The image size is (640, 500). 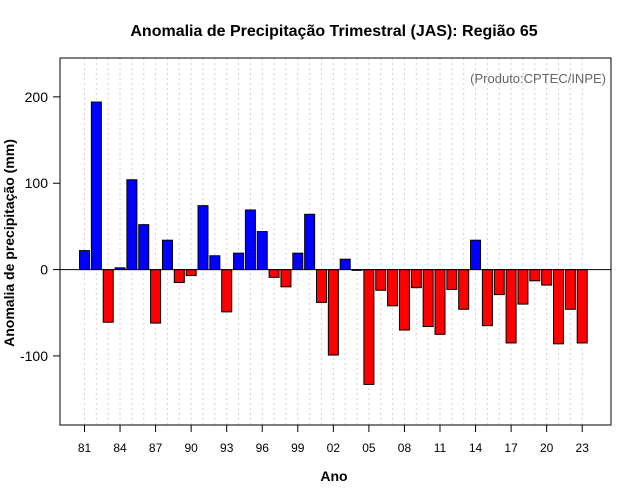 I want to click on bar-1991, so click(x=203, y=238).